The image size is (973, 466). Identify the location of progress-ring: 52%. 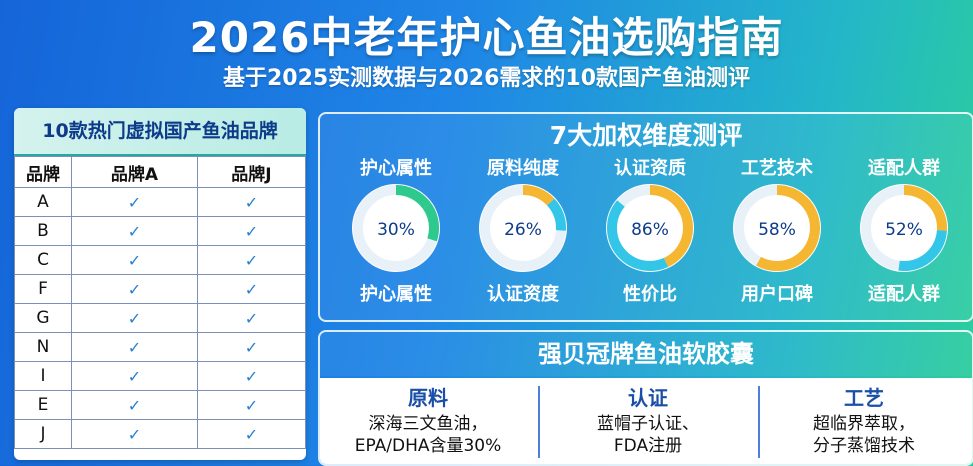
(904, 228).